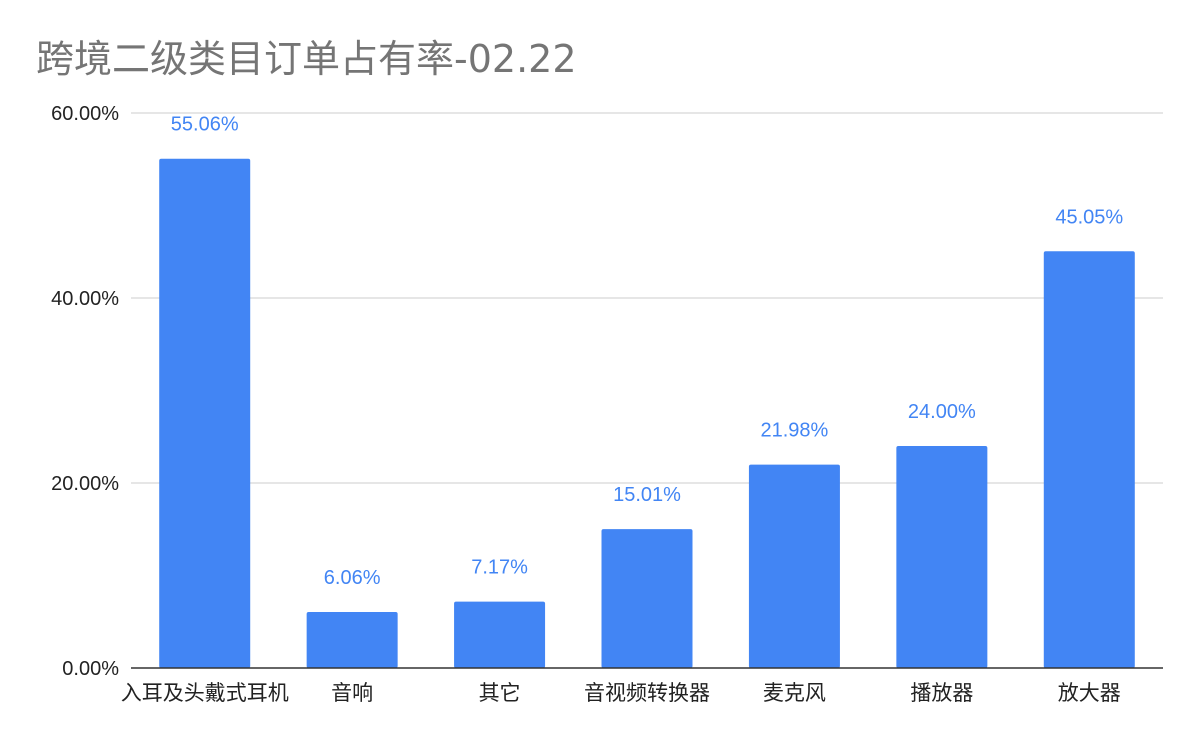  Describe the element at coordinates (942, 412) in the screenshot. I see `data-label: 24.00%` at that location.